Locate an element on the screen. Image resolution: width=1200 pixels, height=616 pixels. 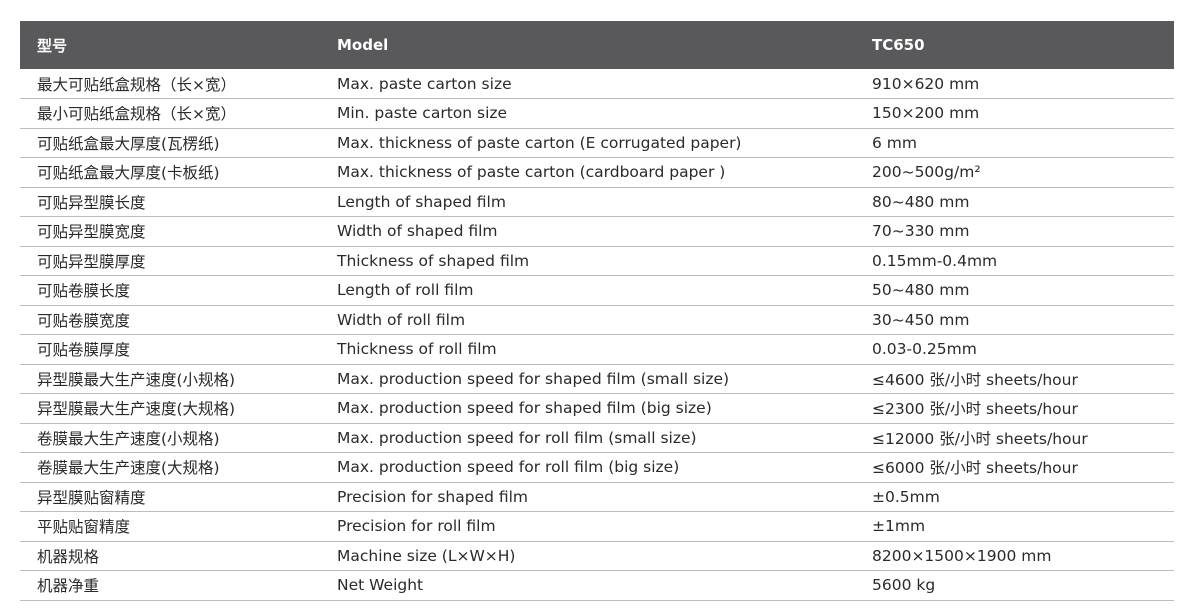
table-row: 平贴贴窗精度 Precision for roll film ±1mm is located at coordinates (597, 526).